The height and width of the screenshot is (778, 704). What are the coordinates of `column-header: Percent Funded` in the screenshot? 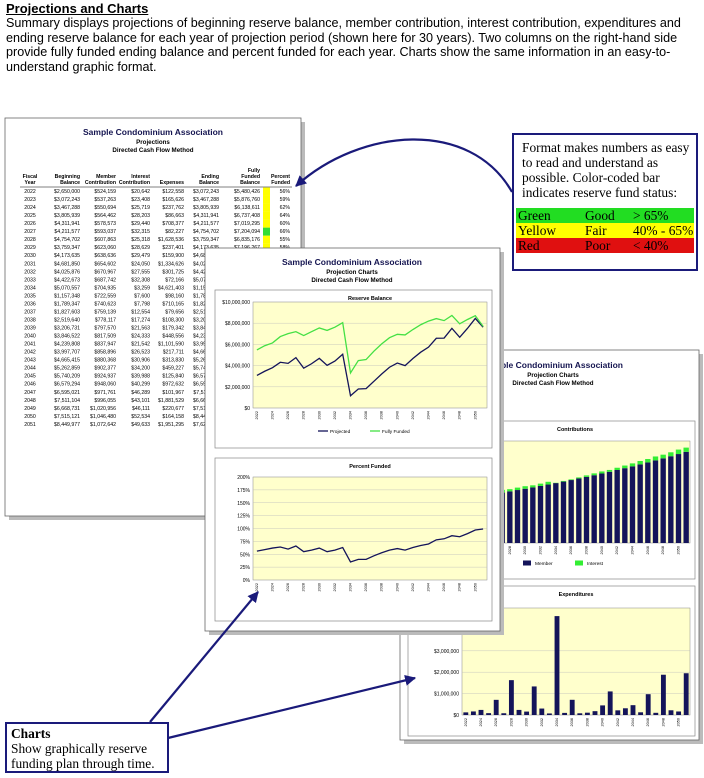 It's located at (280, 180).